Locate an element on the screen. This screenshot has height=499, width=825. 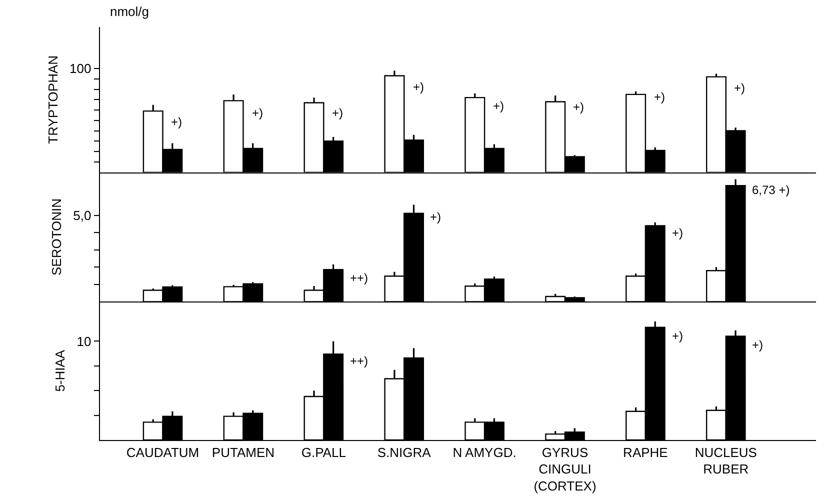
annotation: 6,73 +) is located at coordinates (771, 190).